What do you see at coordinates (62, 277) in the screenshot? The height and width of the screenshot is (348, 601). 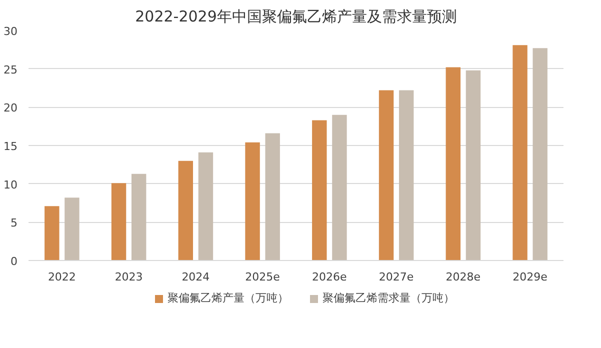 I see `x-tick-label: 2022` at bounding box center [62, 277].